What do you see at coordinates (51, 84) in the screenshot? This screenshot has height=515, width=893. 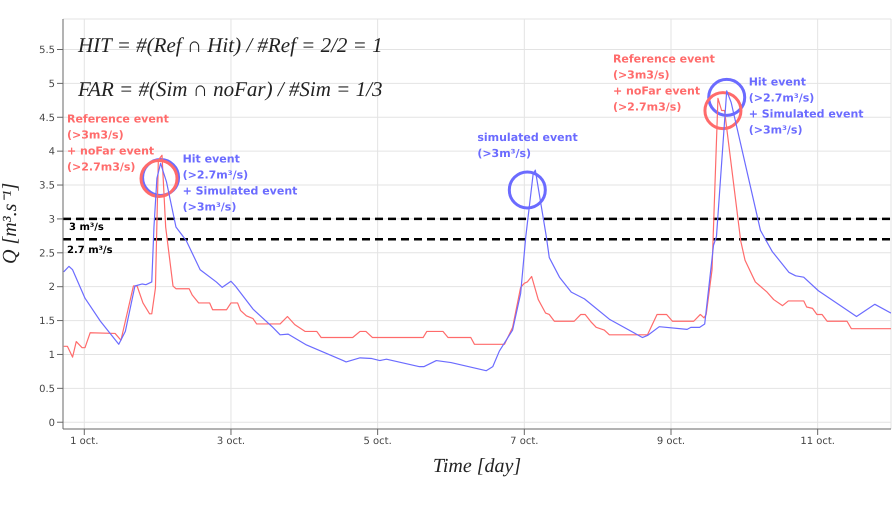 I see `y-tick-label: 5` at bounding box center [51, 84].